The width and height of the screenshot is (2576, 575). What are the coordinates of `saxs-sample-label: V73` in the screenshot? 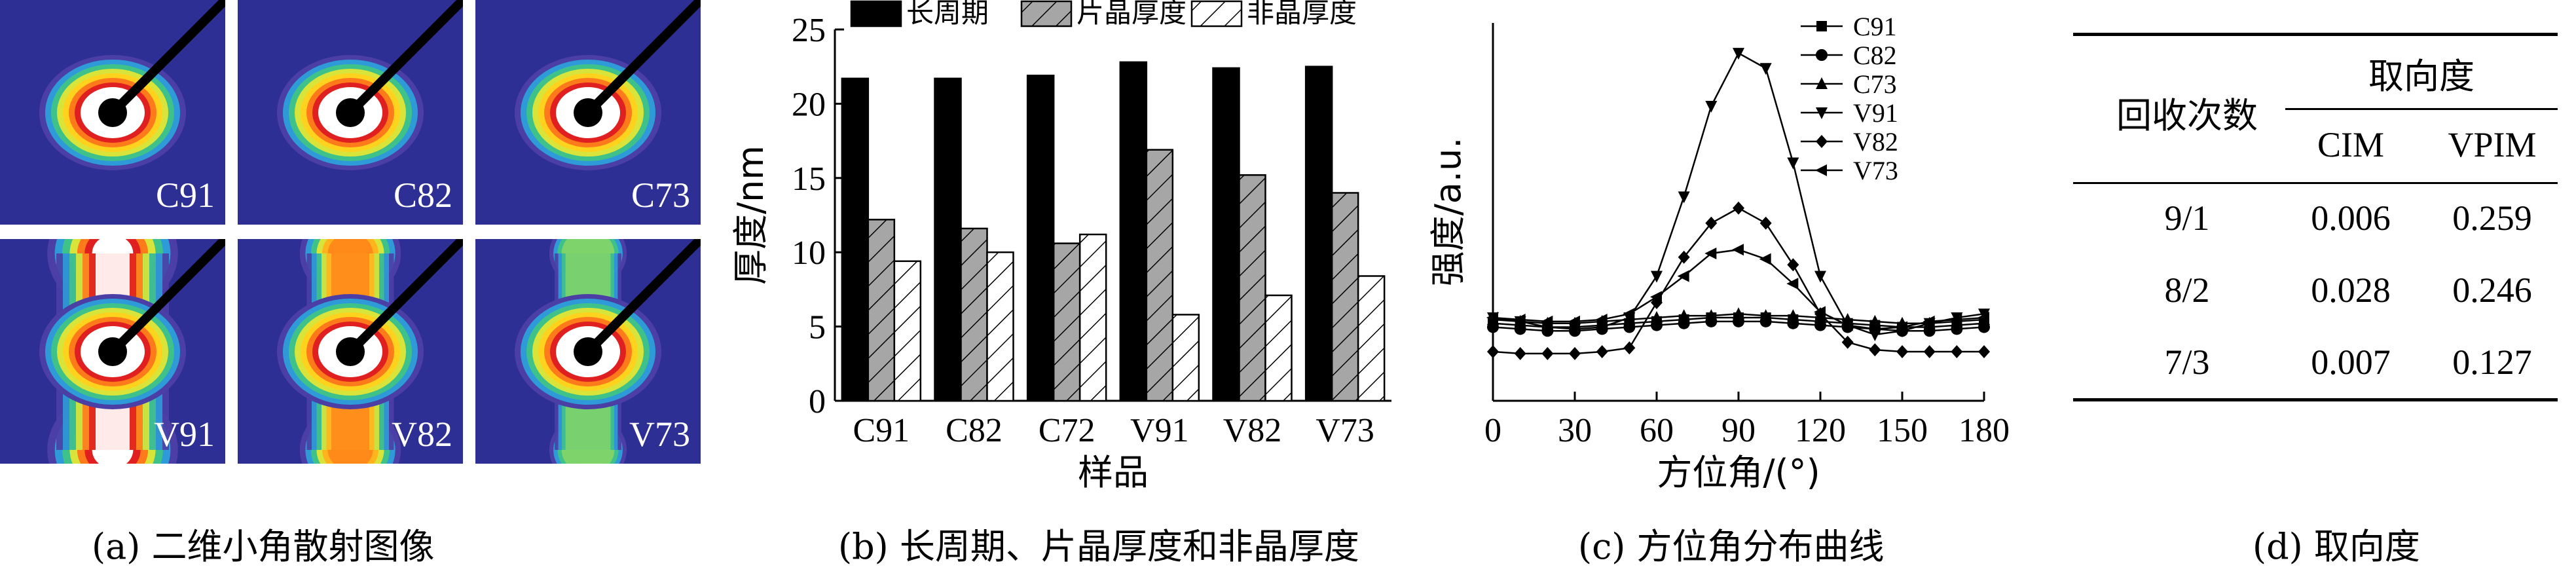 It's located at (659, 434).